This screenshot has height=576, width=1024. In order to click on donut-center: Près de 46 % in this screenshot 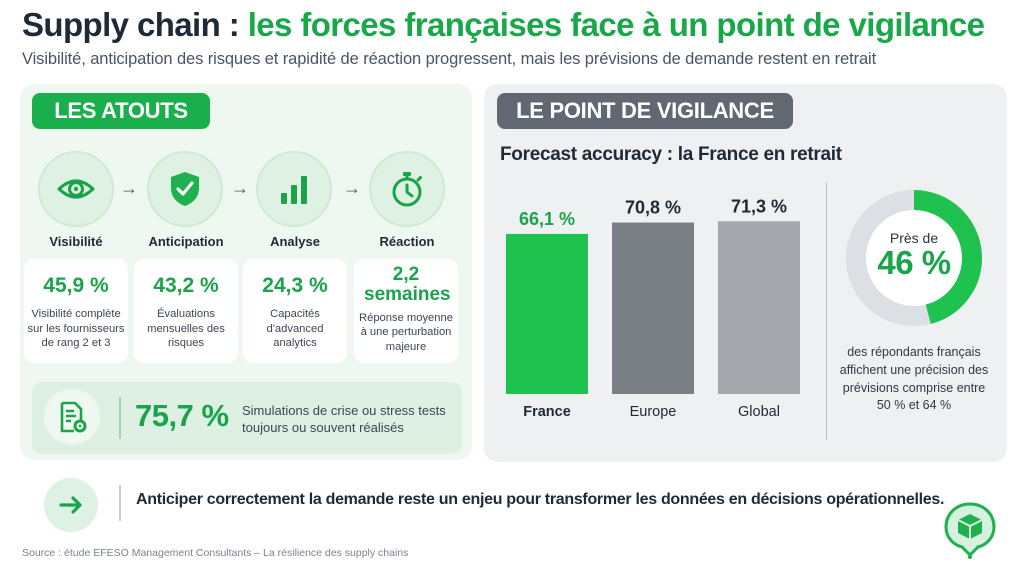, I will do `click(914, 258)`.